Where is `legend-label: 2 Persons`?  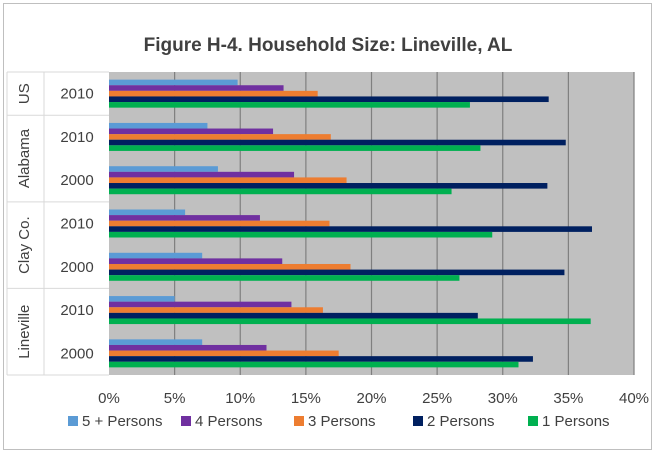
legend-label: 2 Persons is located at coordinates (461, 421).